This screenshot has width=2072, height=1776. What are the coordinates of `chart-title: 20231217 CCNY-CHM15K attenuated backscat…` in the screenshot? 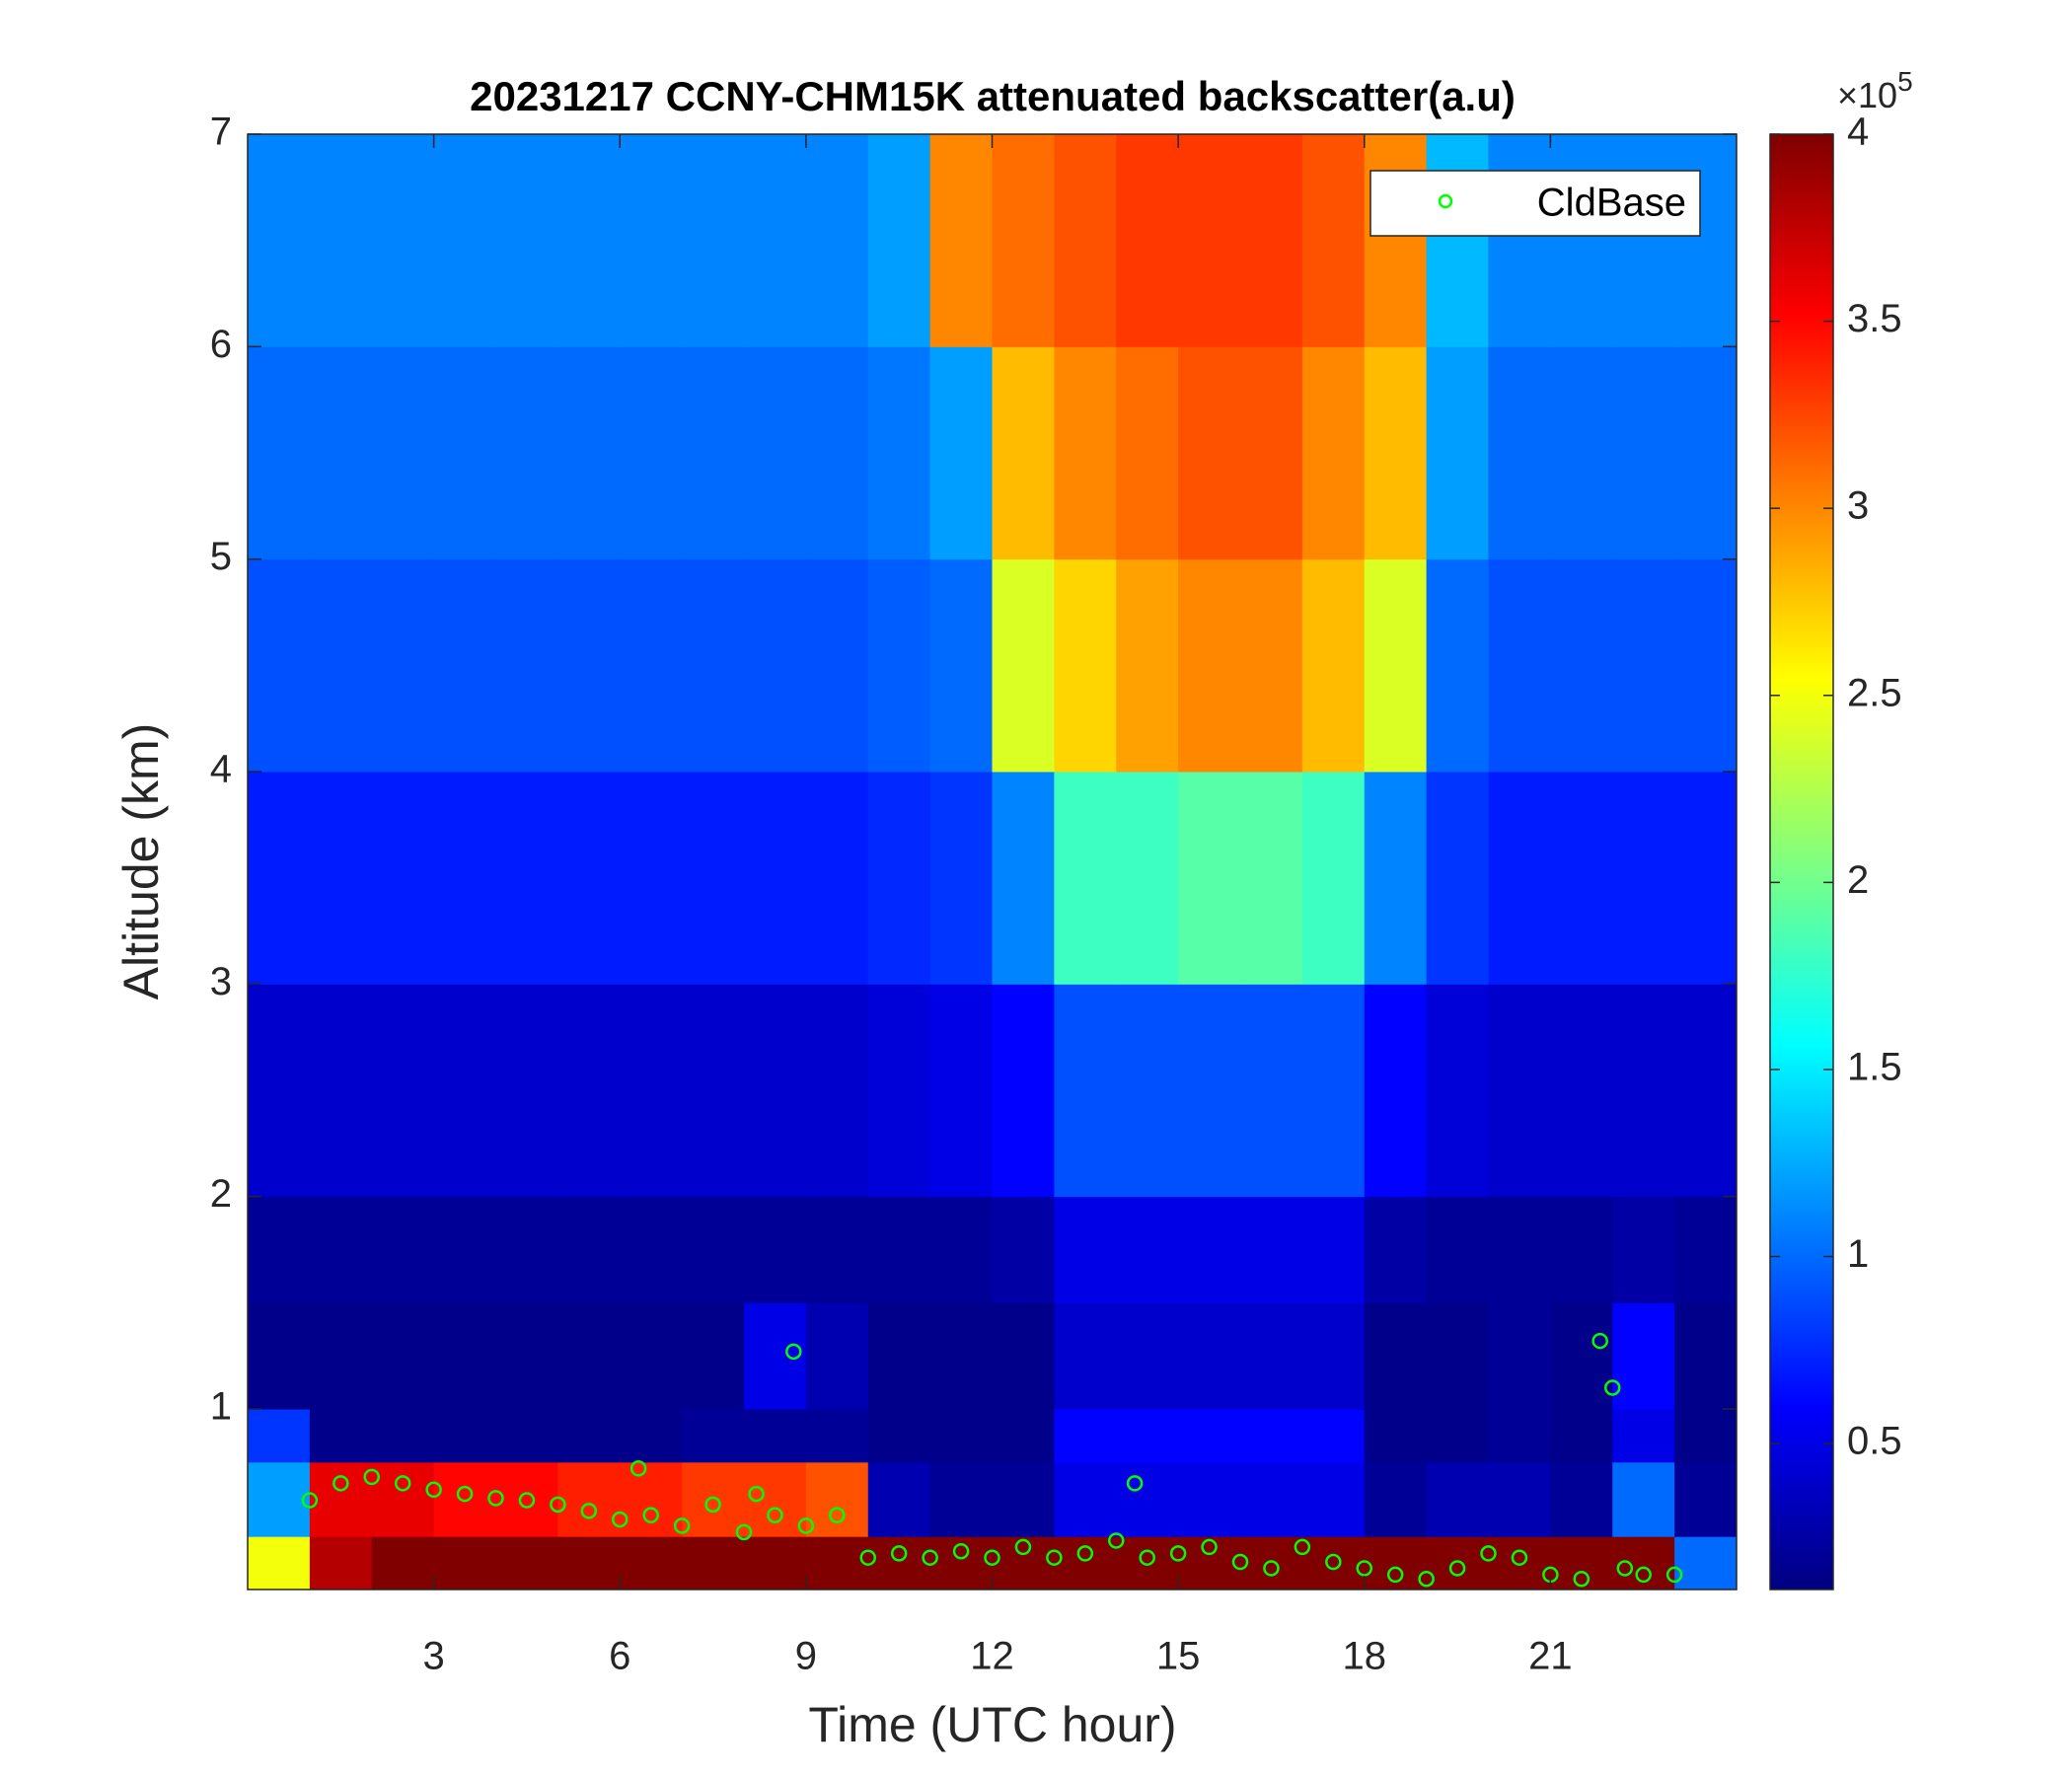 It's located at (993, 96).